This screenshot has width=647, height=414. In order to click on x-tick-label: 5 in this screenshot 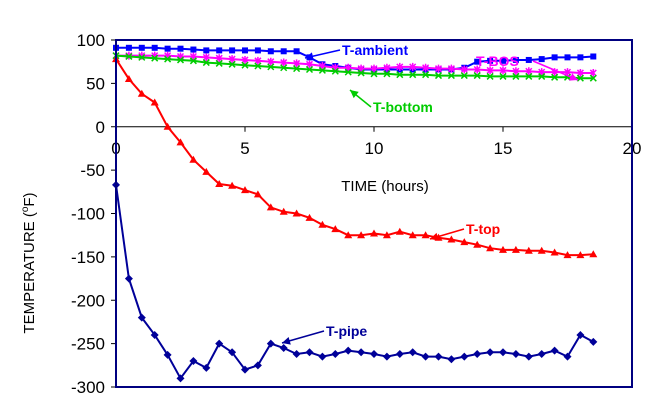, I will do `click(244, 148)`.